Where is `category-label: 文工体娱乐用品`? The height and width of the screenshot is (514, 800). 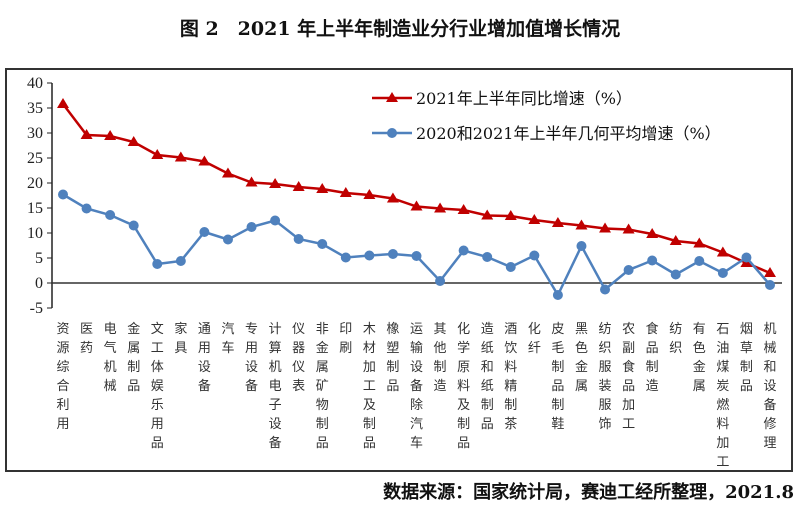
category-label: 文工体娱乐用品 is located at coordinates (157, 386).